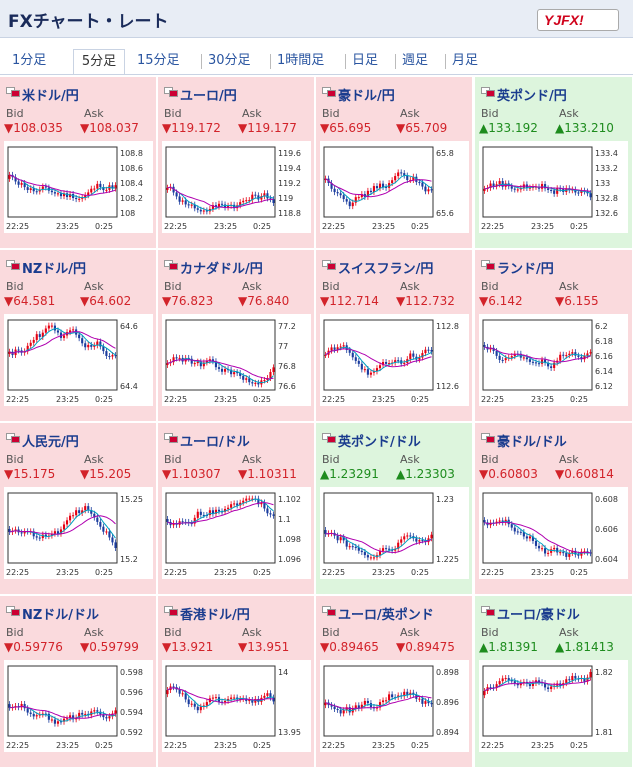 This screenshot has width=633, height=769. I want to click on tab-3: 30分足, so click(229, 60).